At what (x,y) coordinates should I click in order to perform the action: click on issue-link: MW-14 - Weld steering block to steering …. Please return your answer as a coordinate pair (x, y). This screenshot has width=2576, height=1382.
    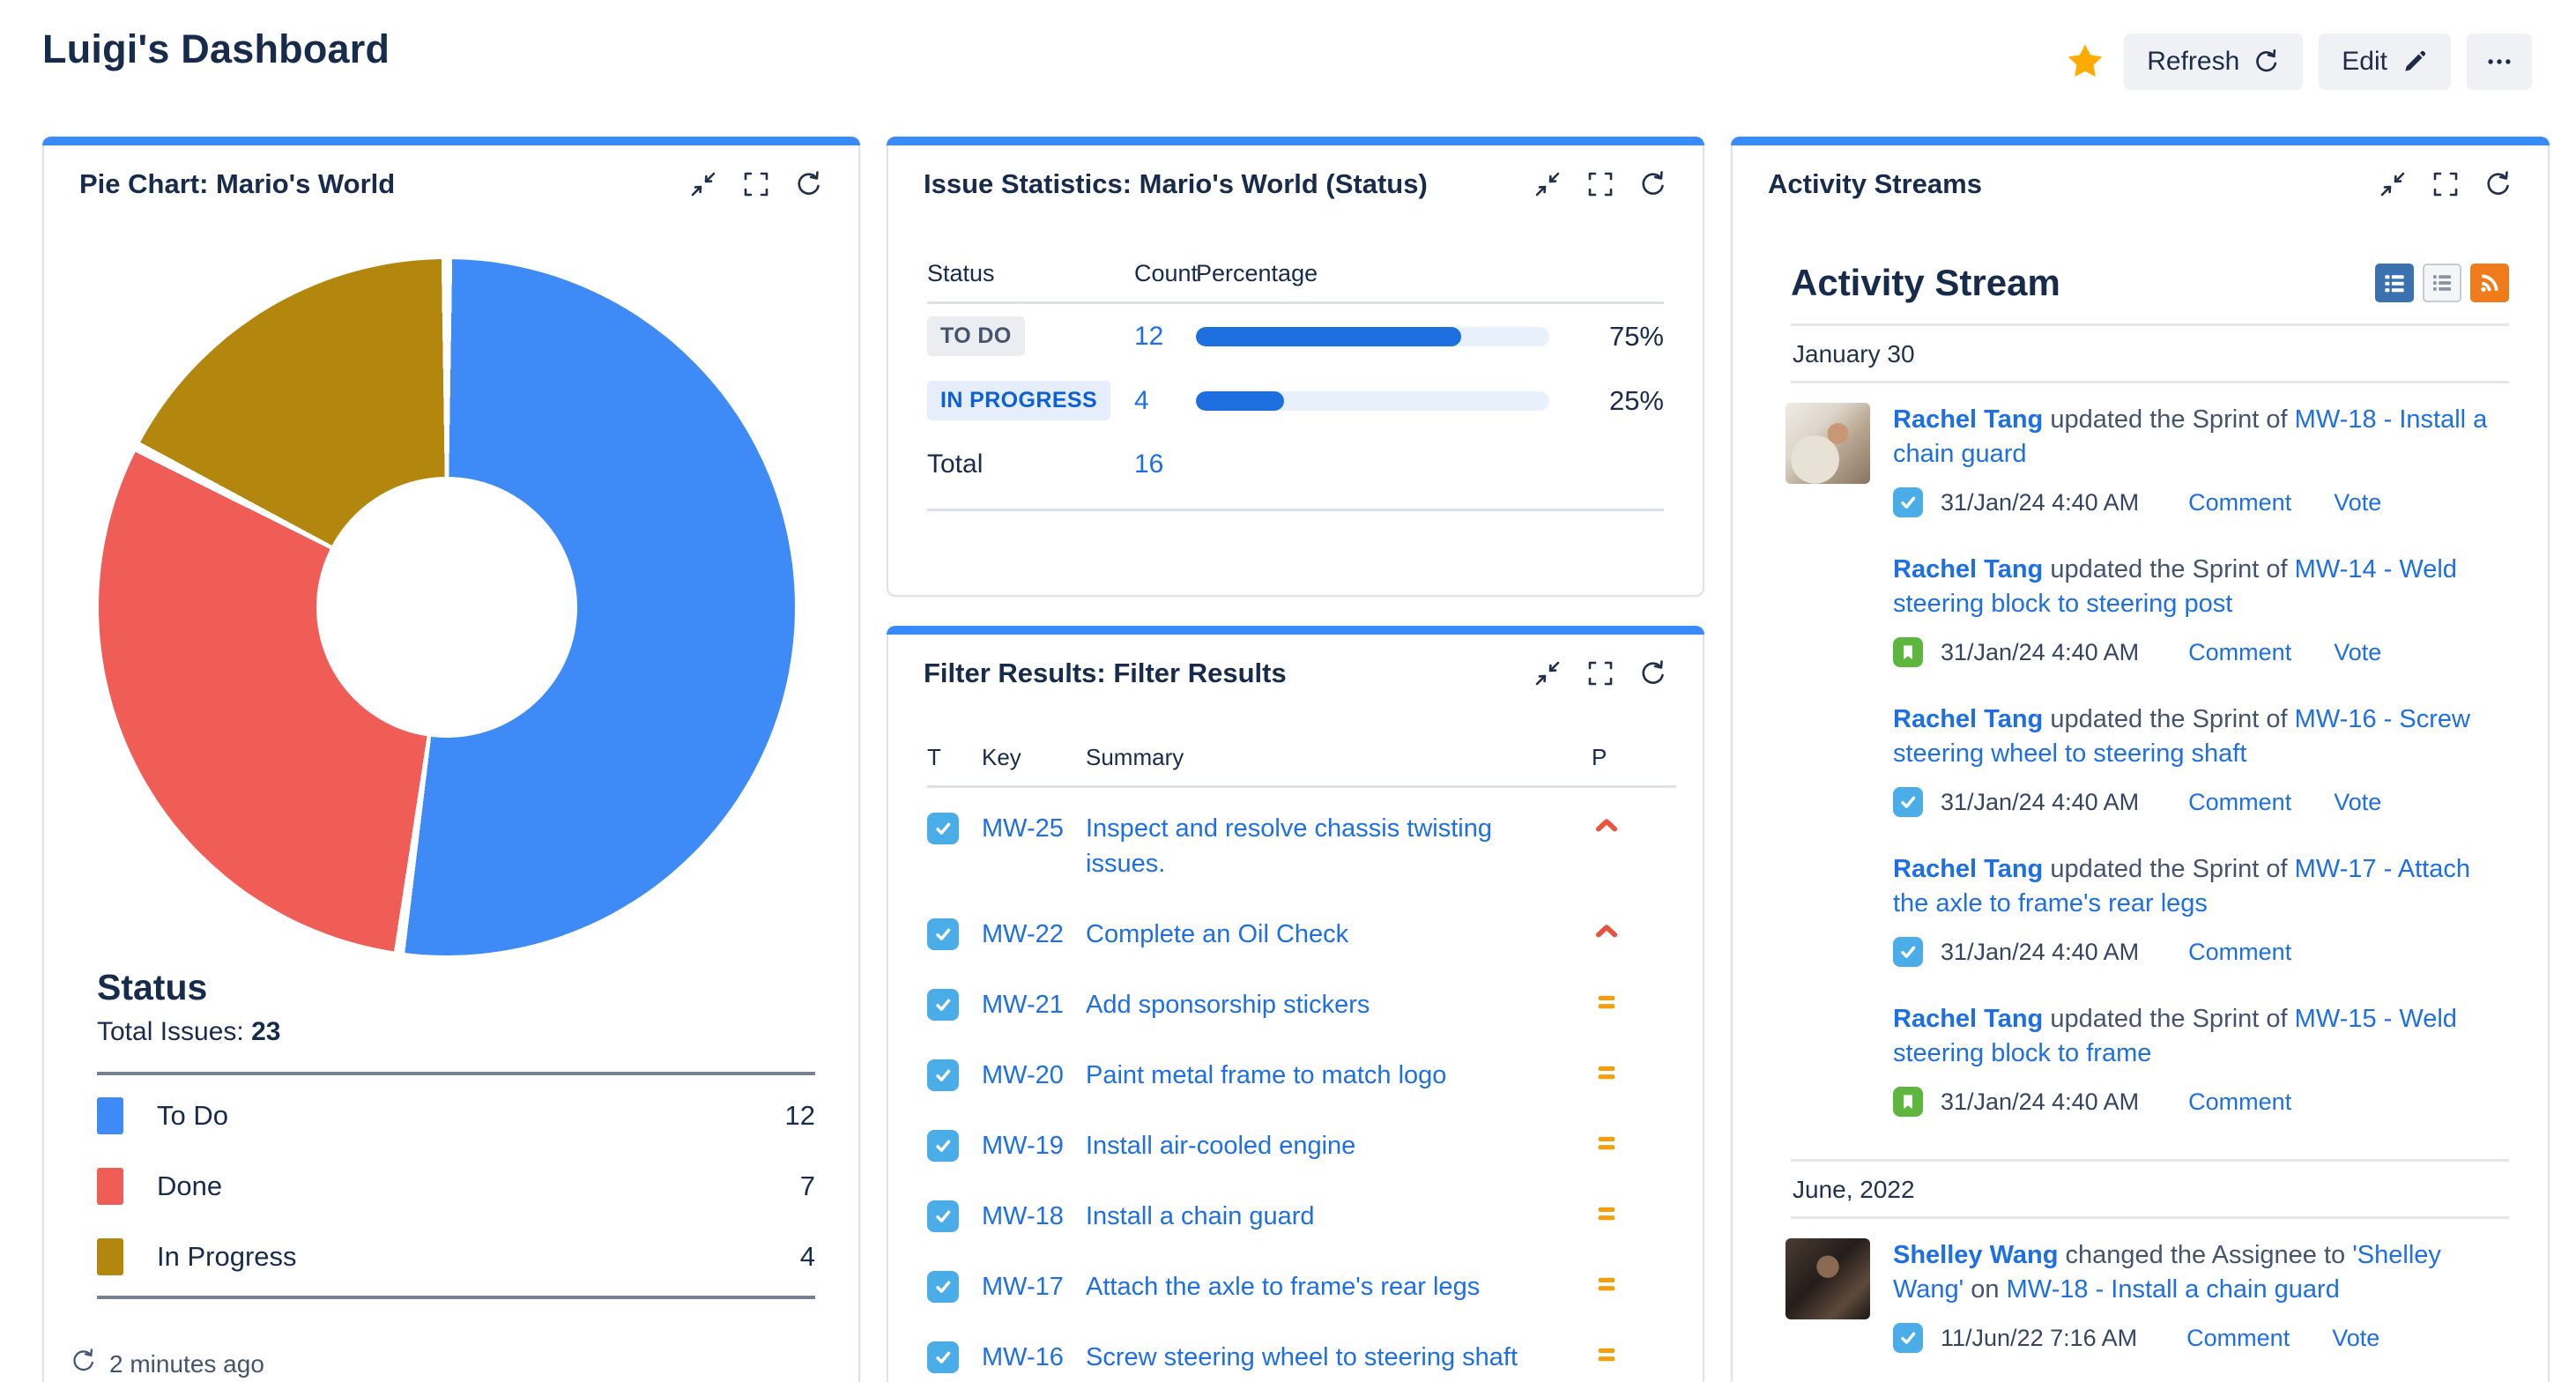
    Looking at the image, I should click on (2175, 586).